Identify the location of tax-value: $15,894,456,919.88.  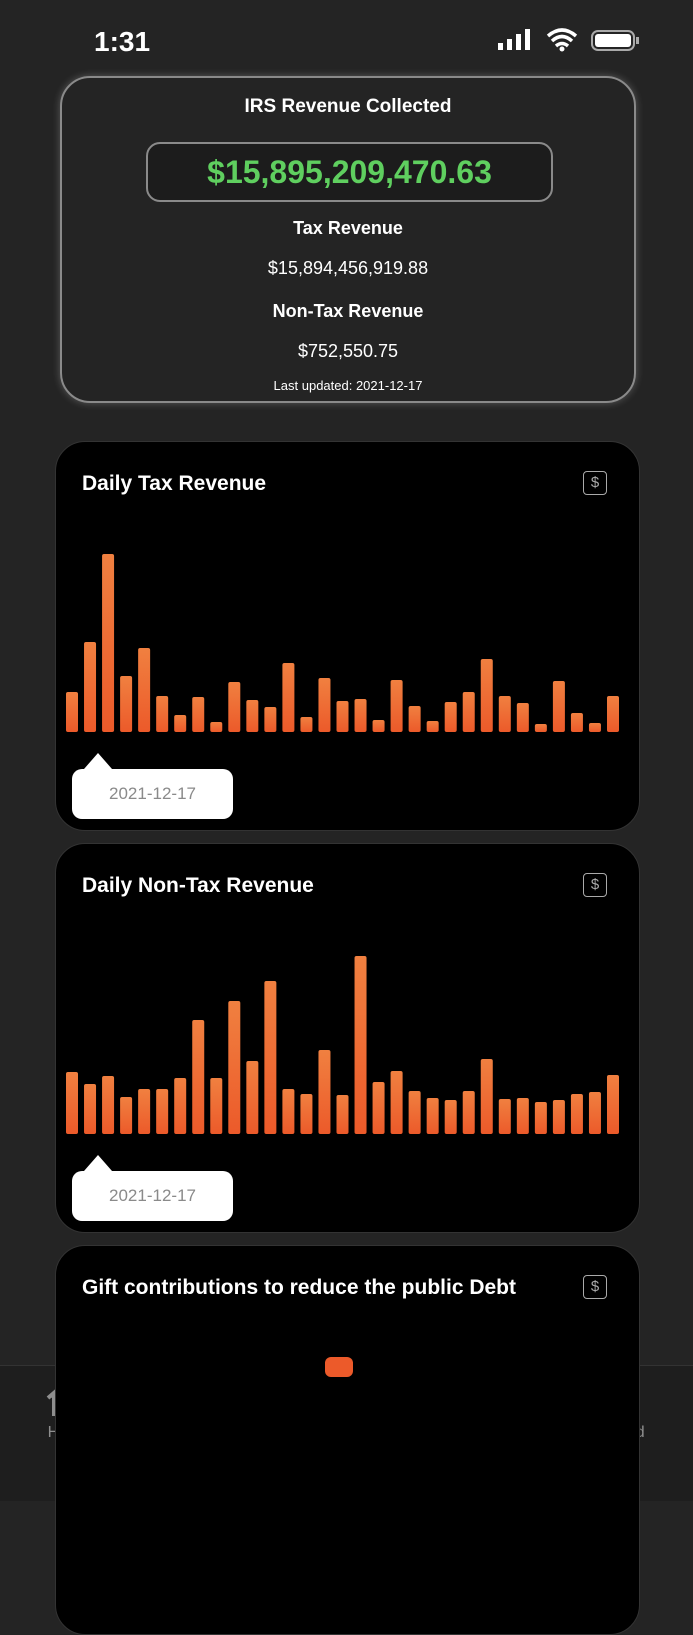
(348, 268).